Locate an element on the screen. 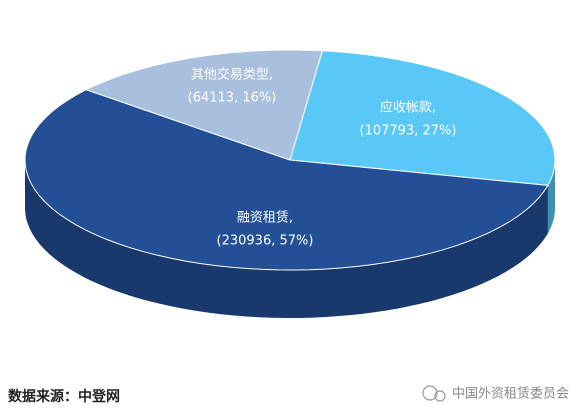 Image resolution: width=588 pixels, height=416 pixels. watermark-icon is located at coordinates (434, 393).